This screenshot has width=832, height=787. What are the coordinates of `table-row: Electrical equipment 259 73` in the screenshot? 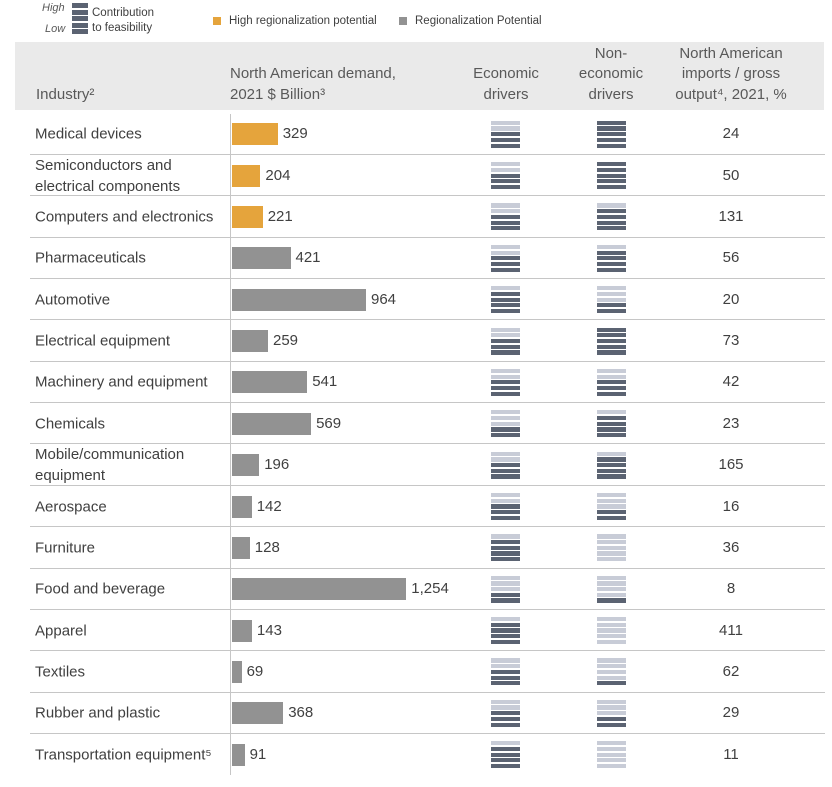 It's located at (416, 341).